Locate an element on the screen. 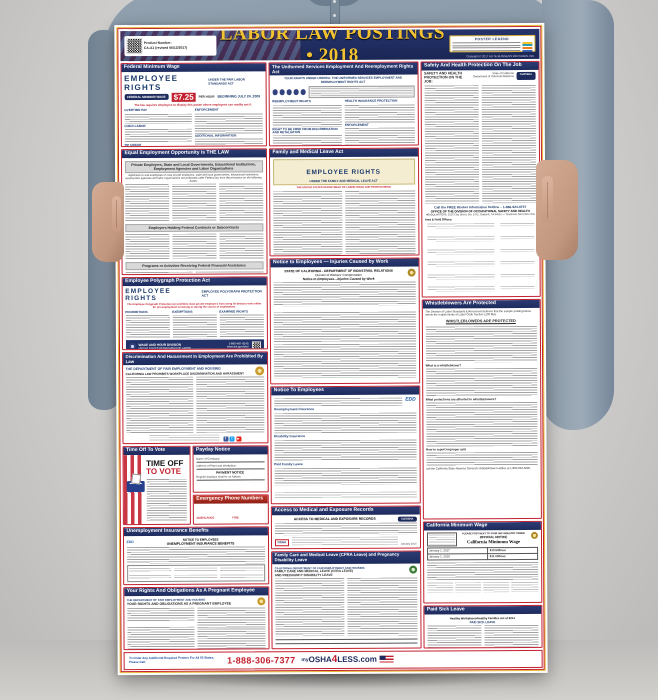 The image size is (658, 700). vote-big-2: TO VOTE is located at coordinates (164, 471).